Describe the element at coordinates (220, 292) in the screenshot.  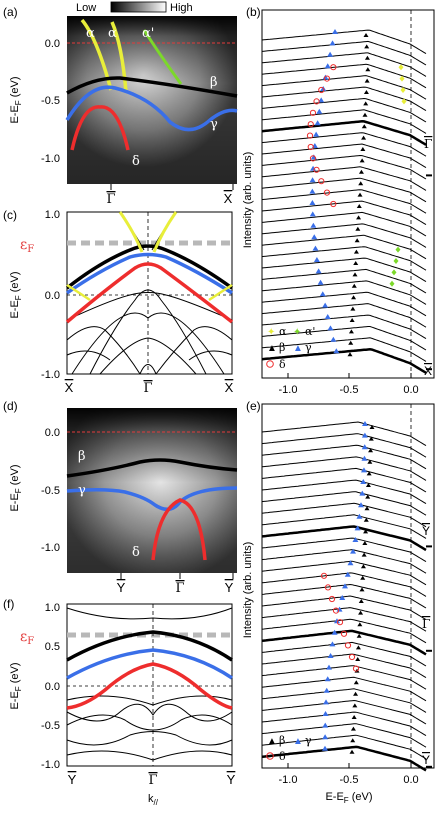
I see `c-alpha-edge-right` at that location.